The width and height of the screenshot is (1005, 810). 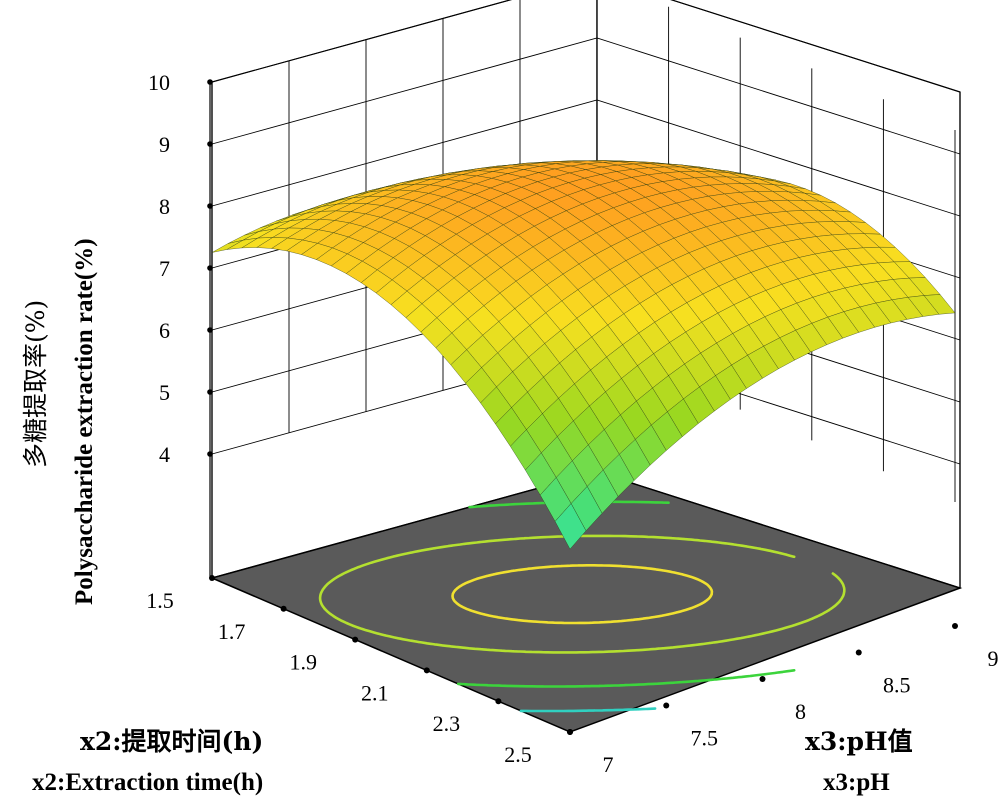 What do you see at coordinates (375, 692) in the screenshot?
I see `x-tick-label: 2.1` at bounding box center [375, 692].